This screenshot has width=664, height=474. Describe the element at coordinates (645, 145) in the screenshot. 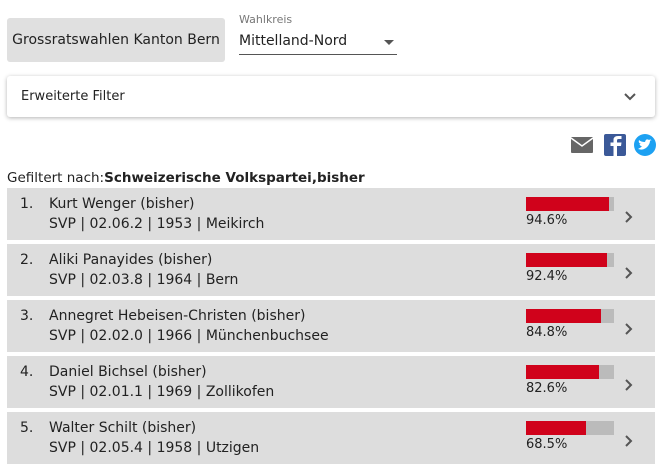

I see `twitter-icon` at that location.